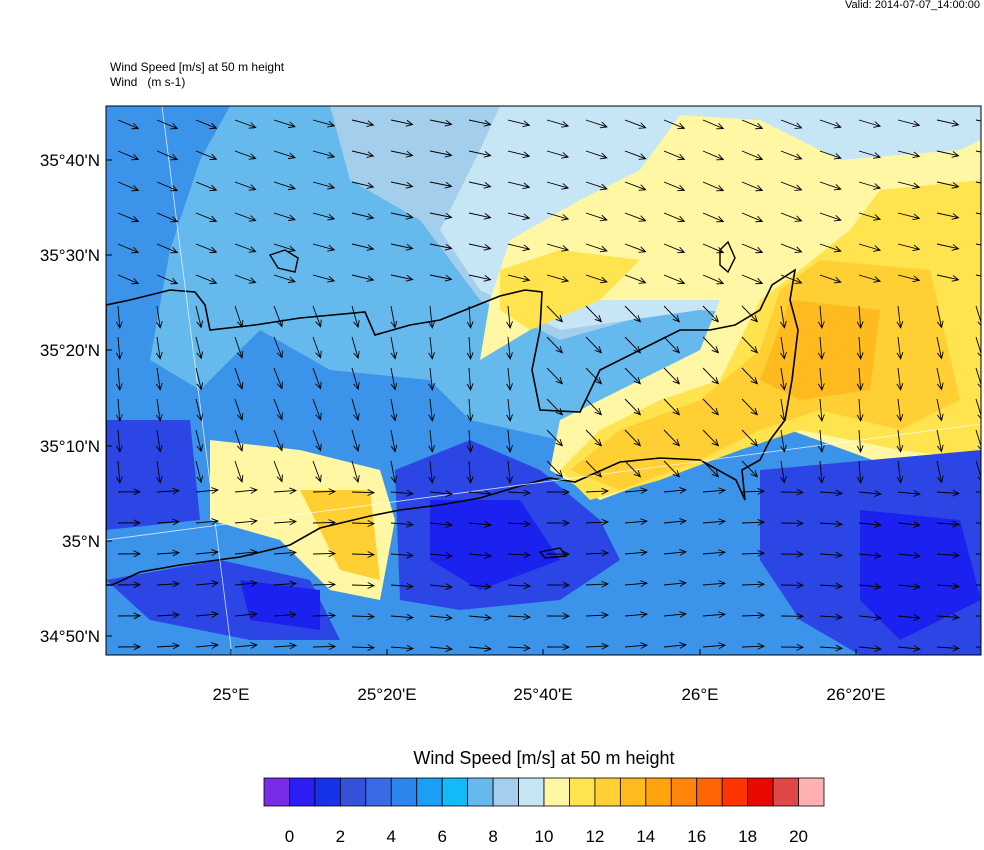 This screenshot has height=850, width=984. Describe the element at coordinates (197, 67) in the screenshot. I see `plot-title: Wind Speed [m/s] at 50 m height` at that location.